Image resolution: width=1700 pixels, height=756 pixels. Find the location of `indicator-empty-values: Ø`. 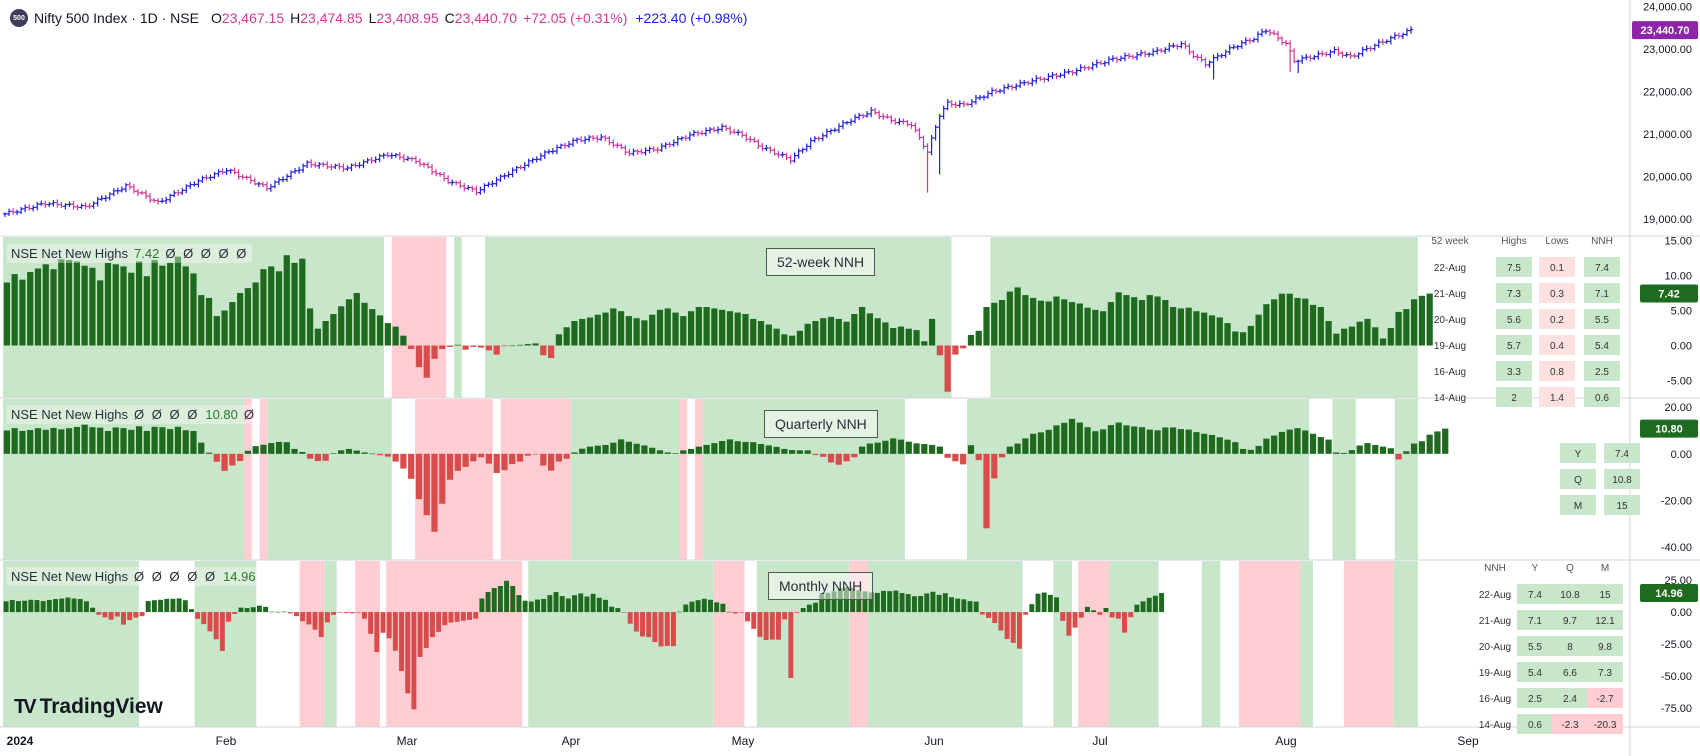

indicator-empty-values: Ø is located at coordinates (250, 414).